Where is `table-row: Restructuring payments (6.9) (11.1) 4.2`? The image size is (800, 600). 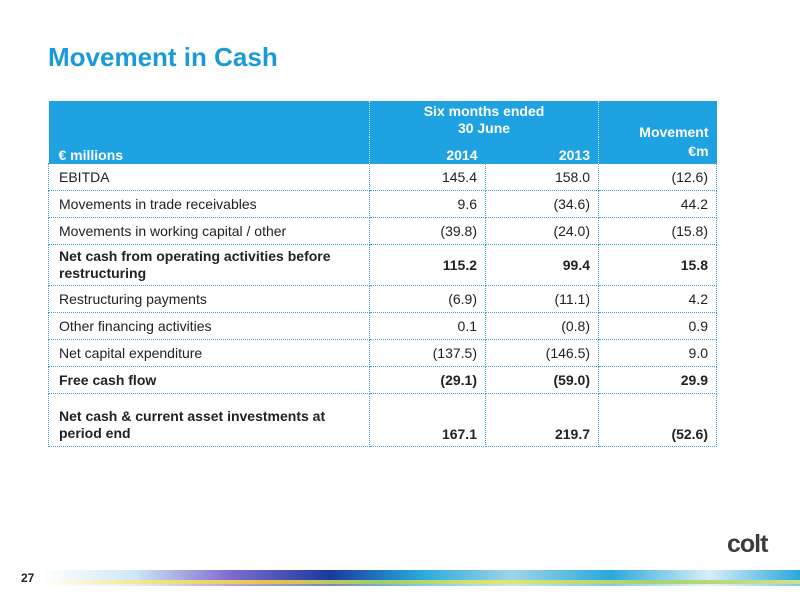
table-row: Restructuring payments (6.9) (11.1) 4.2 is located at coordinates (383, 299).